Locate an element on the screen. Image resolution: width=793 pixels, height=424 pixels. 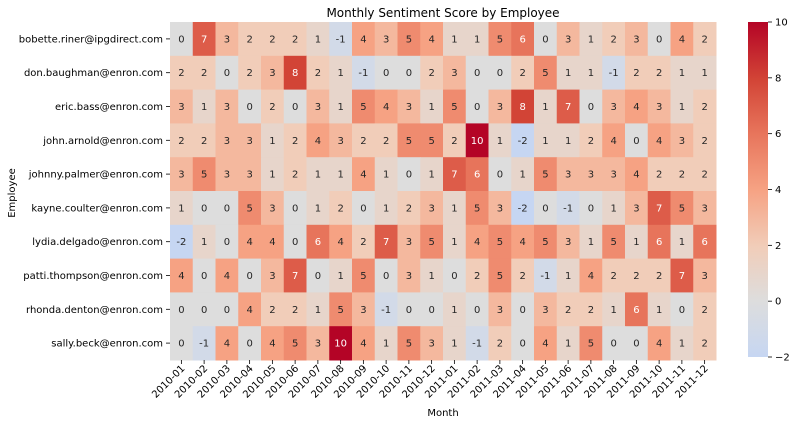
colorbar-tick-label: 2 is located at coordinates (778, 246).